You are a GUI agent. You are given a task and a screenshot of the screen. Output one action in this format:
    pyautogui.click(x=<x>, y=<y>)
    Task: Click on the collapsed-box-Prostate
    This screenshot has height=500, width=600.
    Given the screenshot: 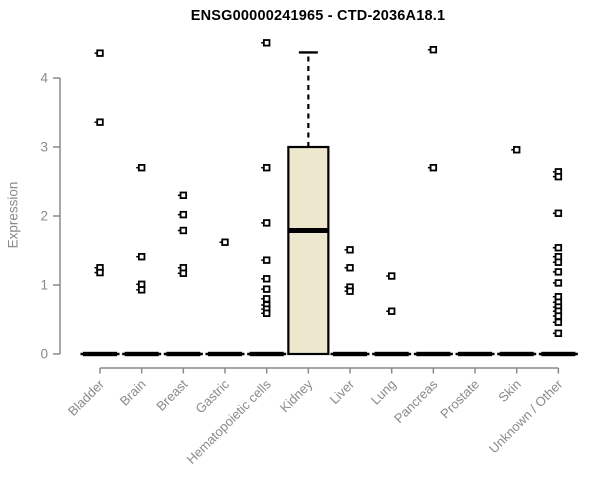 What is the action you would take?
    pyautogui.click(x=475, y=354)
    